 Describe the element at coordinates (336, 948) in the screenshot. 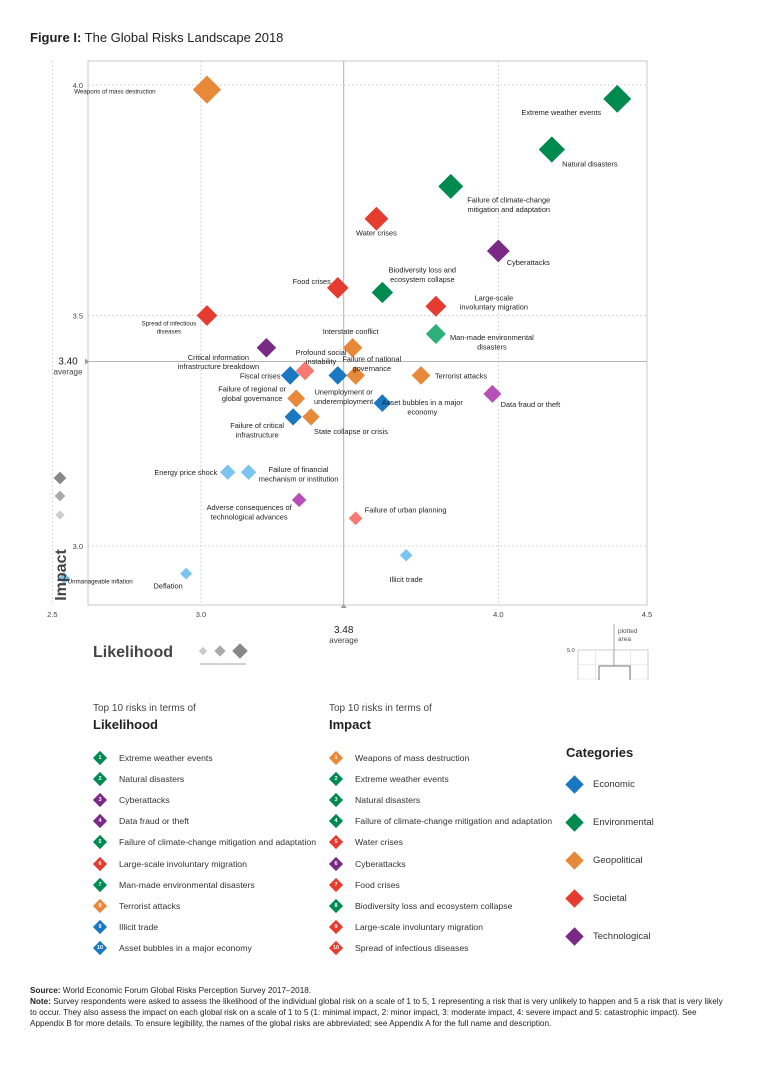

I see `rank-number: 10` at that location.